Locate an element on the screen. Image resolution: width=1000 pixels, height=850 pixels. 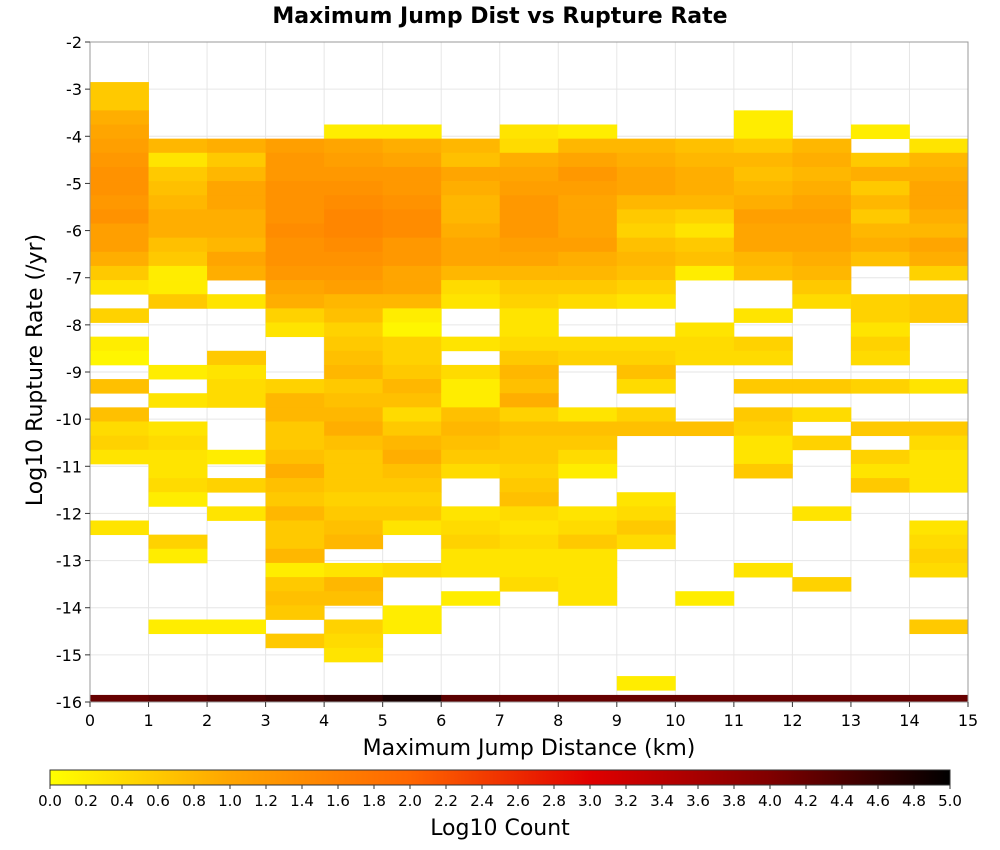
colorbar-tick-label: 3.0 is located at coordinates (590, 801).